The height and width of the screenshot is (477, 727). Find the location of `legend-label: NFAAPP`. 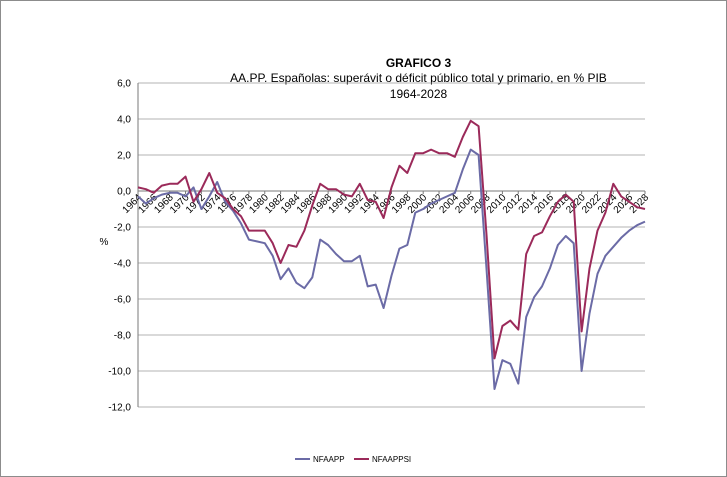

legend-label: NFAAPP is located at coordinates (329, 459).